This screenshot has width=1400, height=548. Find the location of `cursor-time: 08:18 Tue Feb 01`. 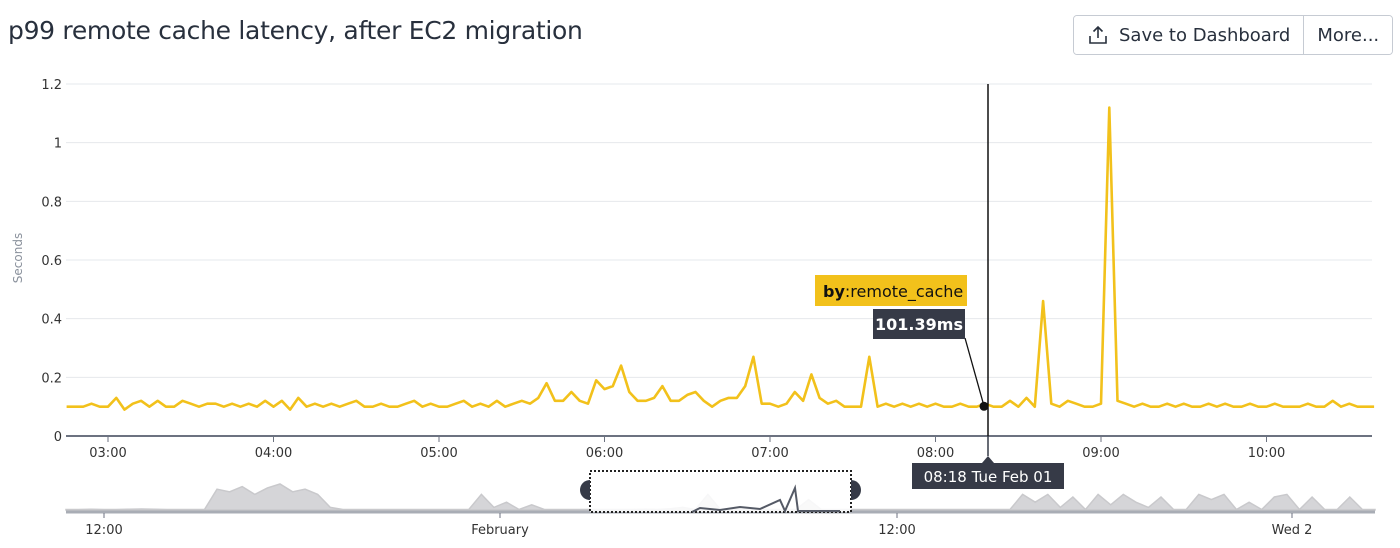

cursor-time: 08:18 Tue Feb 01 is located at coordinates (988, 477).